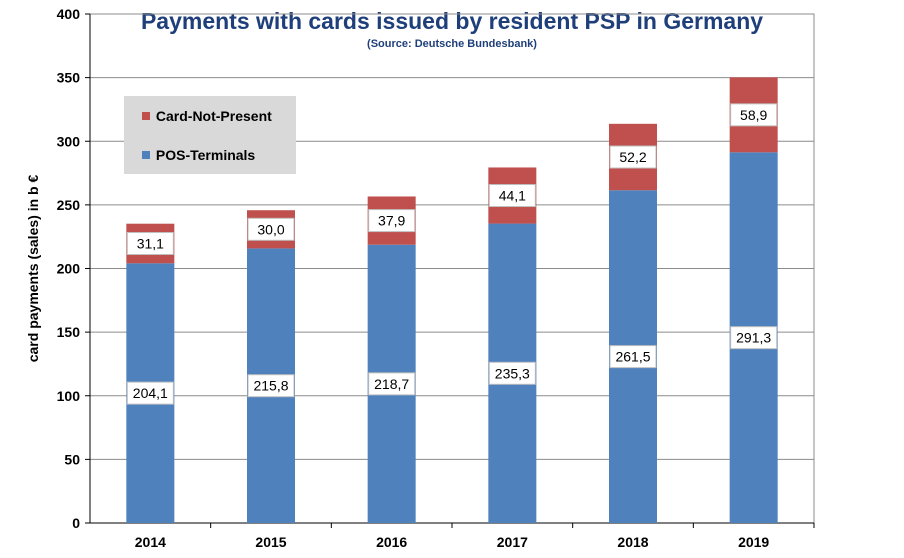 This screenshot has height=558, width=904. I want to click on data-label: 58,9, so click(753, 115).